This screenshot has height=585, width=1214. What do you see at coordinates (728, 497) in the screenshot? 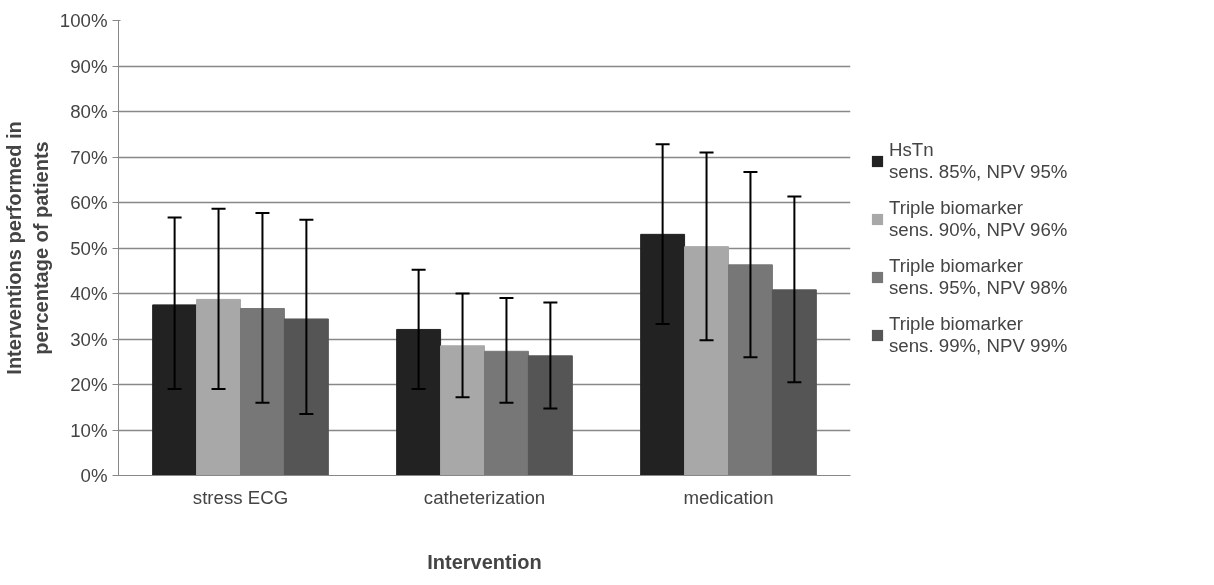
I see `x-tick-label: medication` at bounding box center [728, 497].